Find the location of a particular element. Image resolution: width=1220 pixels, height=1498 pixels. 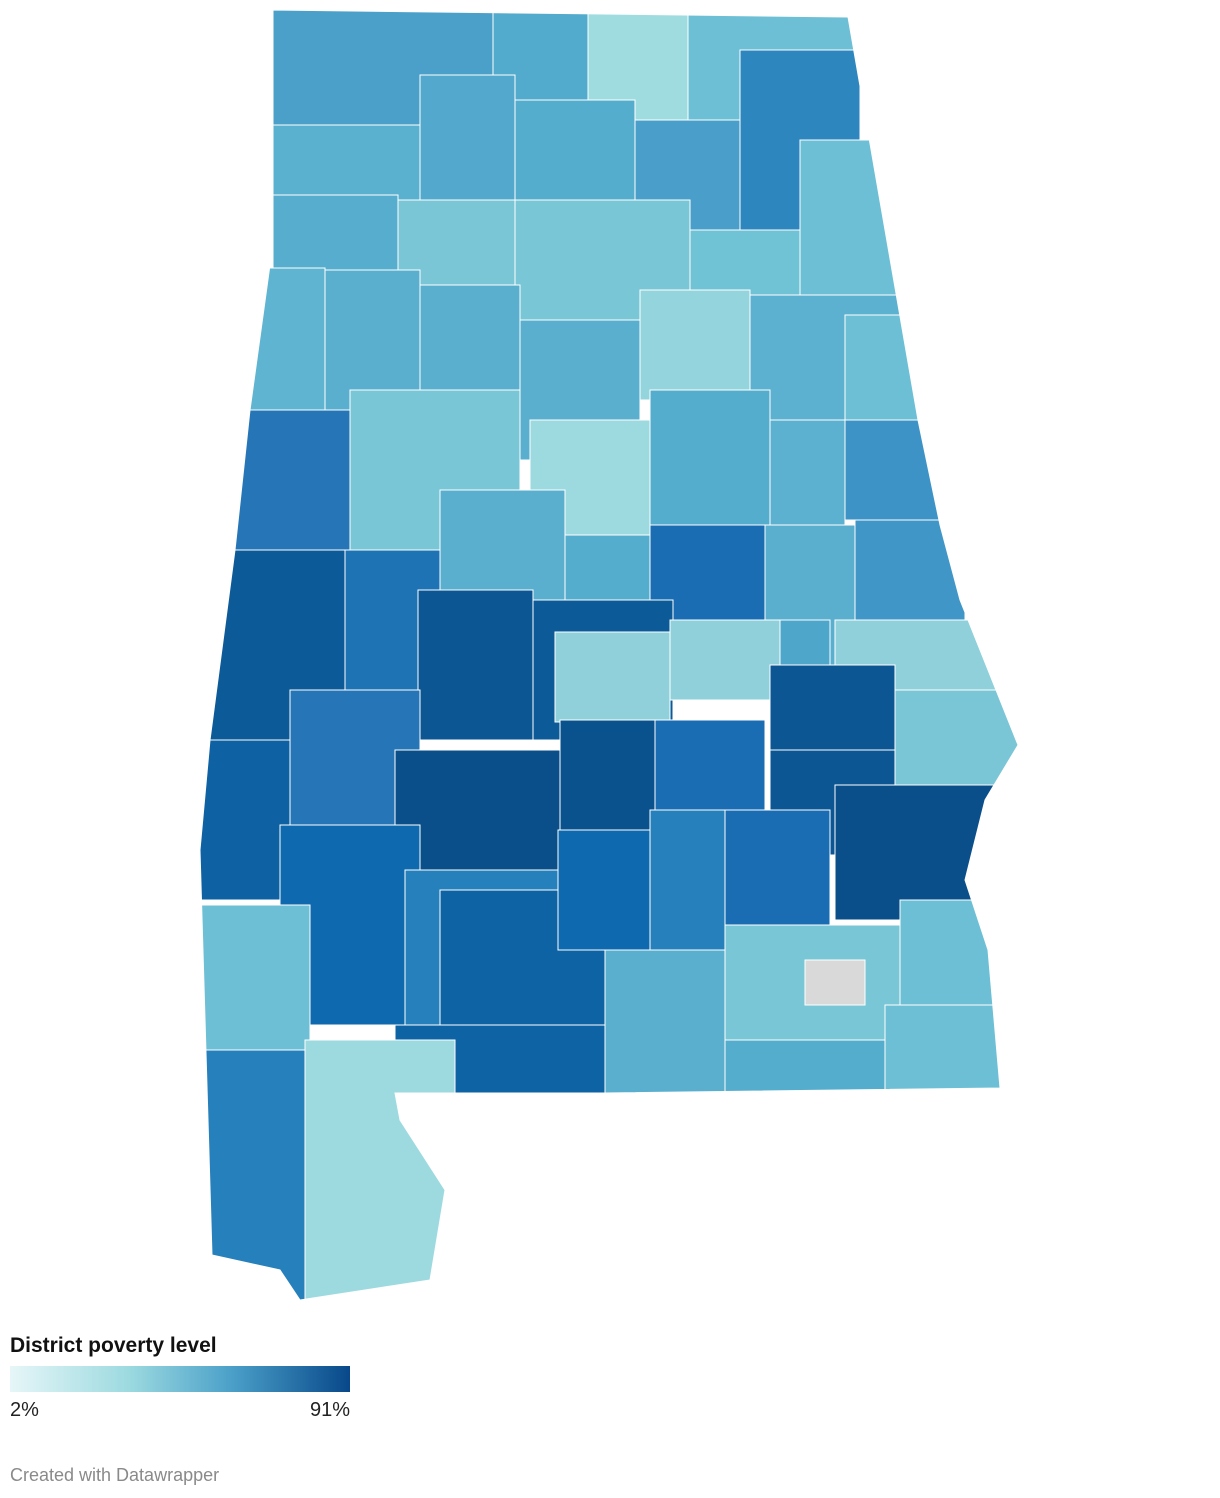

legend-max: 91% is located at coordinates (330, 1410).